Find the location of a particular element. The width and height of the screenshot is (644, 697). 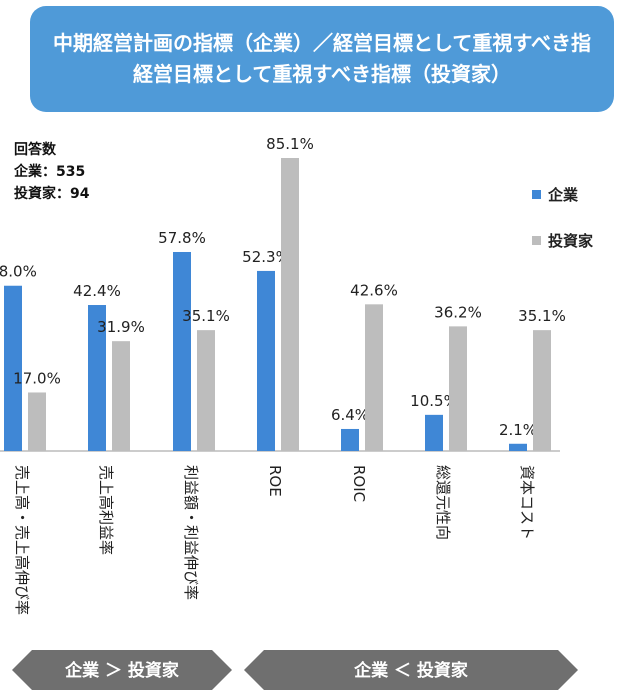

data-label-investor-5: 36.2% is located at coordinates (458, 312).